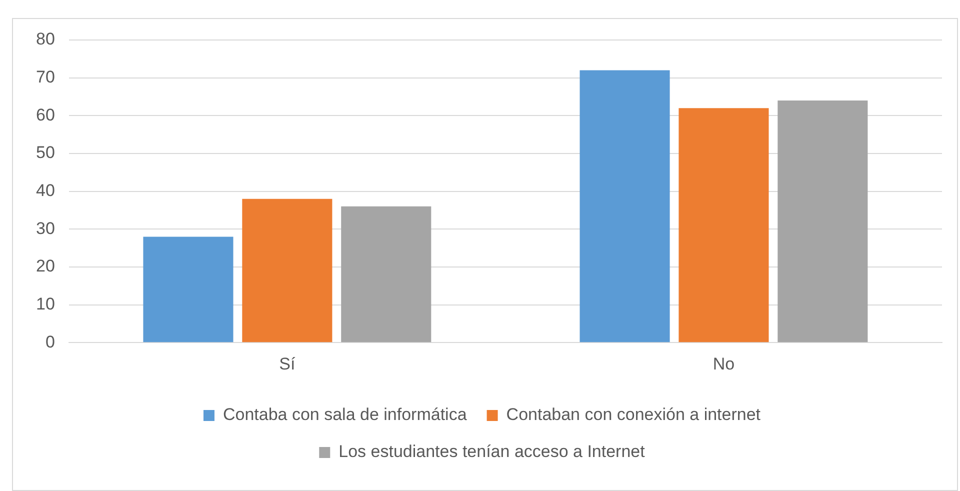 The height and width of the screenshot is (491, 960). Describe the element at coordinates (45, 114) in the screenshot. I see `y-tick-label: 60` at that location.